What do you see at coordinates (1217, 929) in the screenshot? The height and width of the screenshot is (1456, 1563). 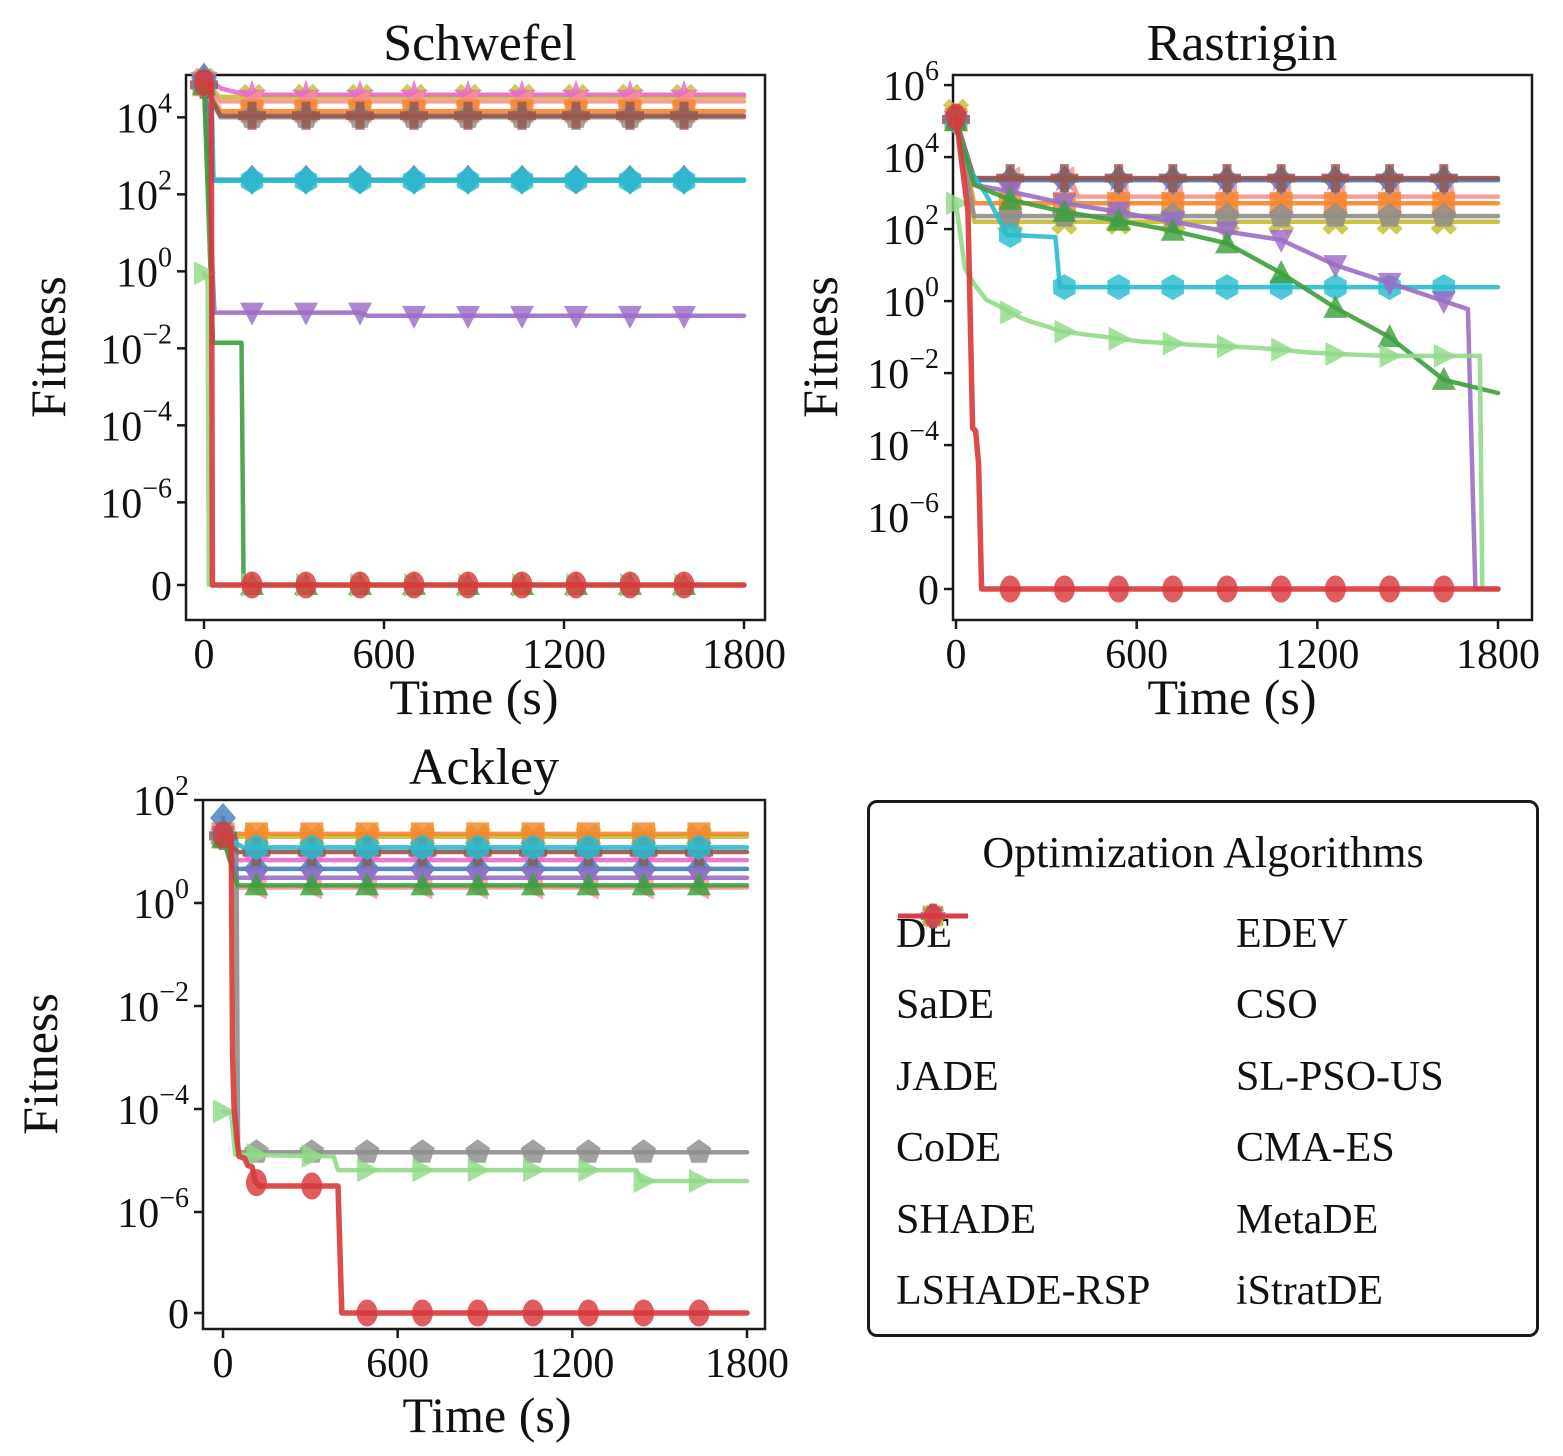 I see `legend-item-EDEV: EDEV` at bounding box center [1217, 929].